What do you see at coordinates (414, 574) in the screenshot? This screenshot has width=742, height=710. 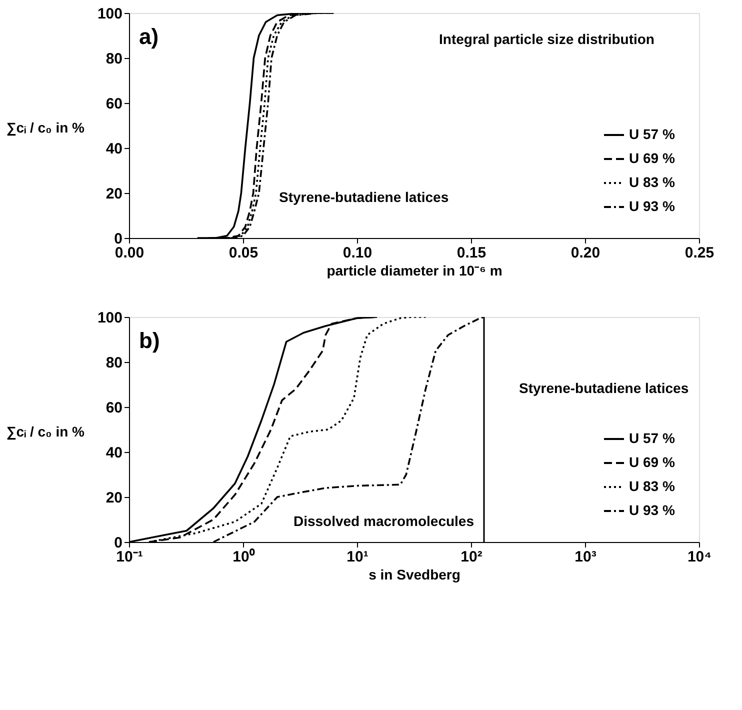 I see `x-axis-title: s in Svedberg` at bounding box center [414, 574].